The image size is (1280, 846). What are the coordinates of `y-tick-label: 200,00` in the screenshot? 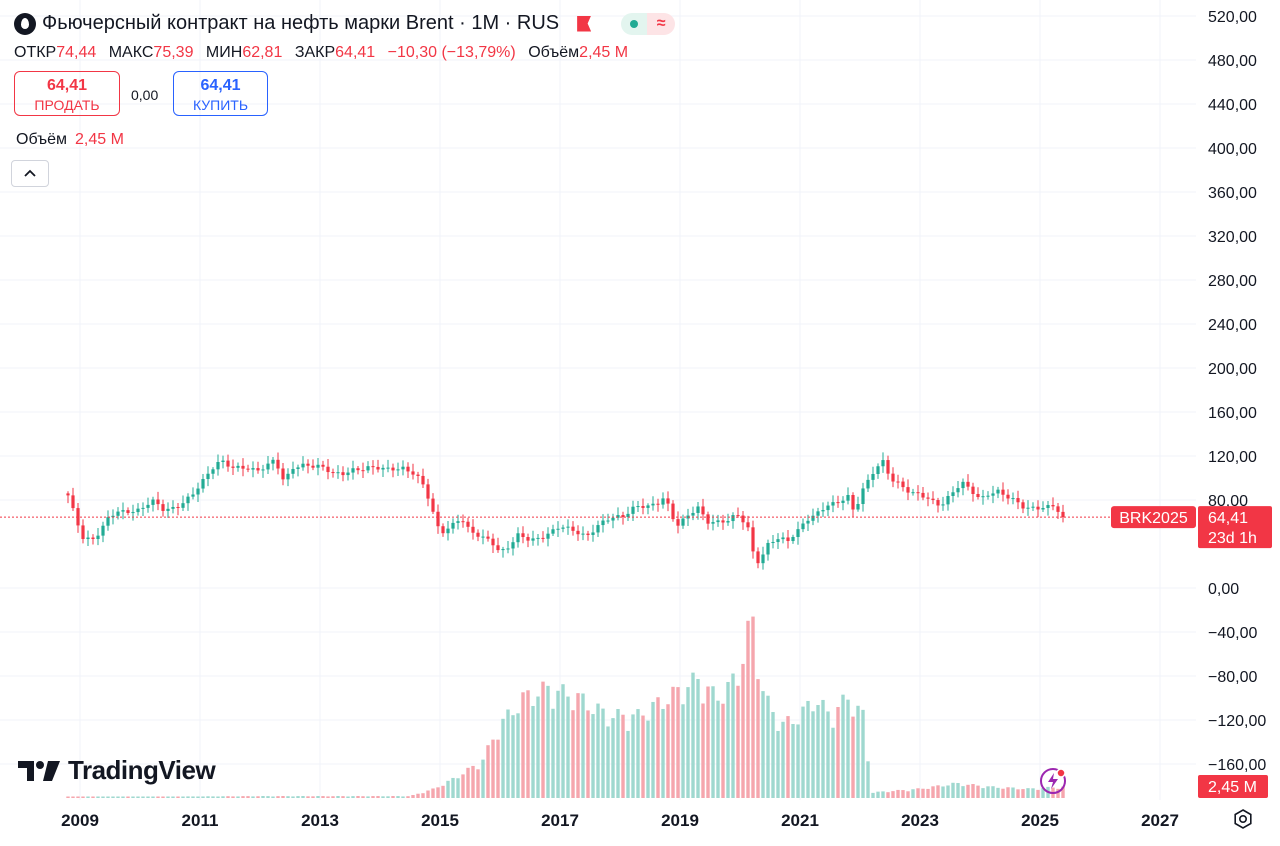 It's located at (1232, 369).